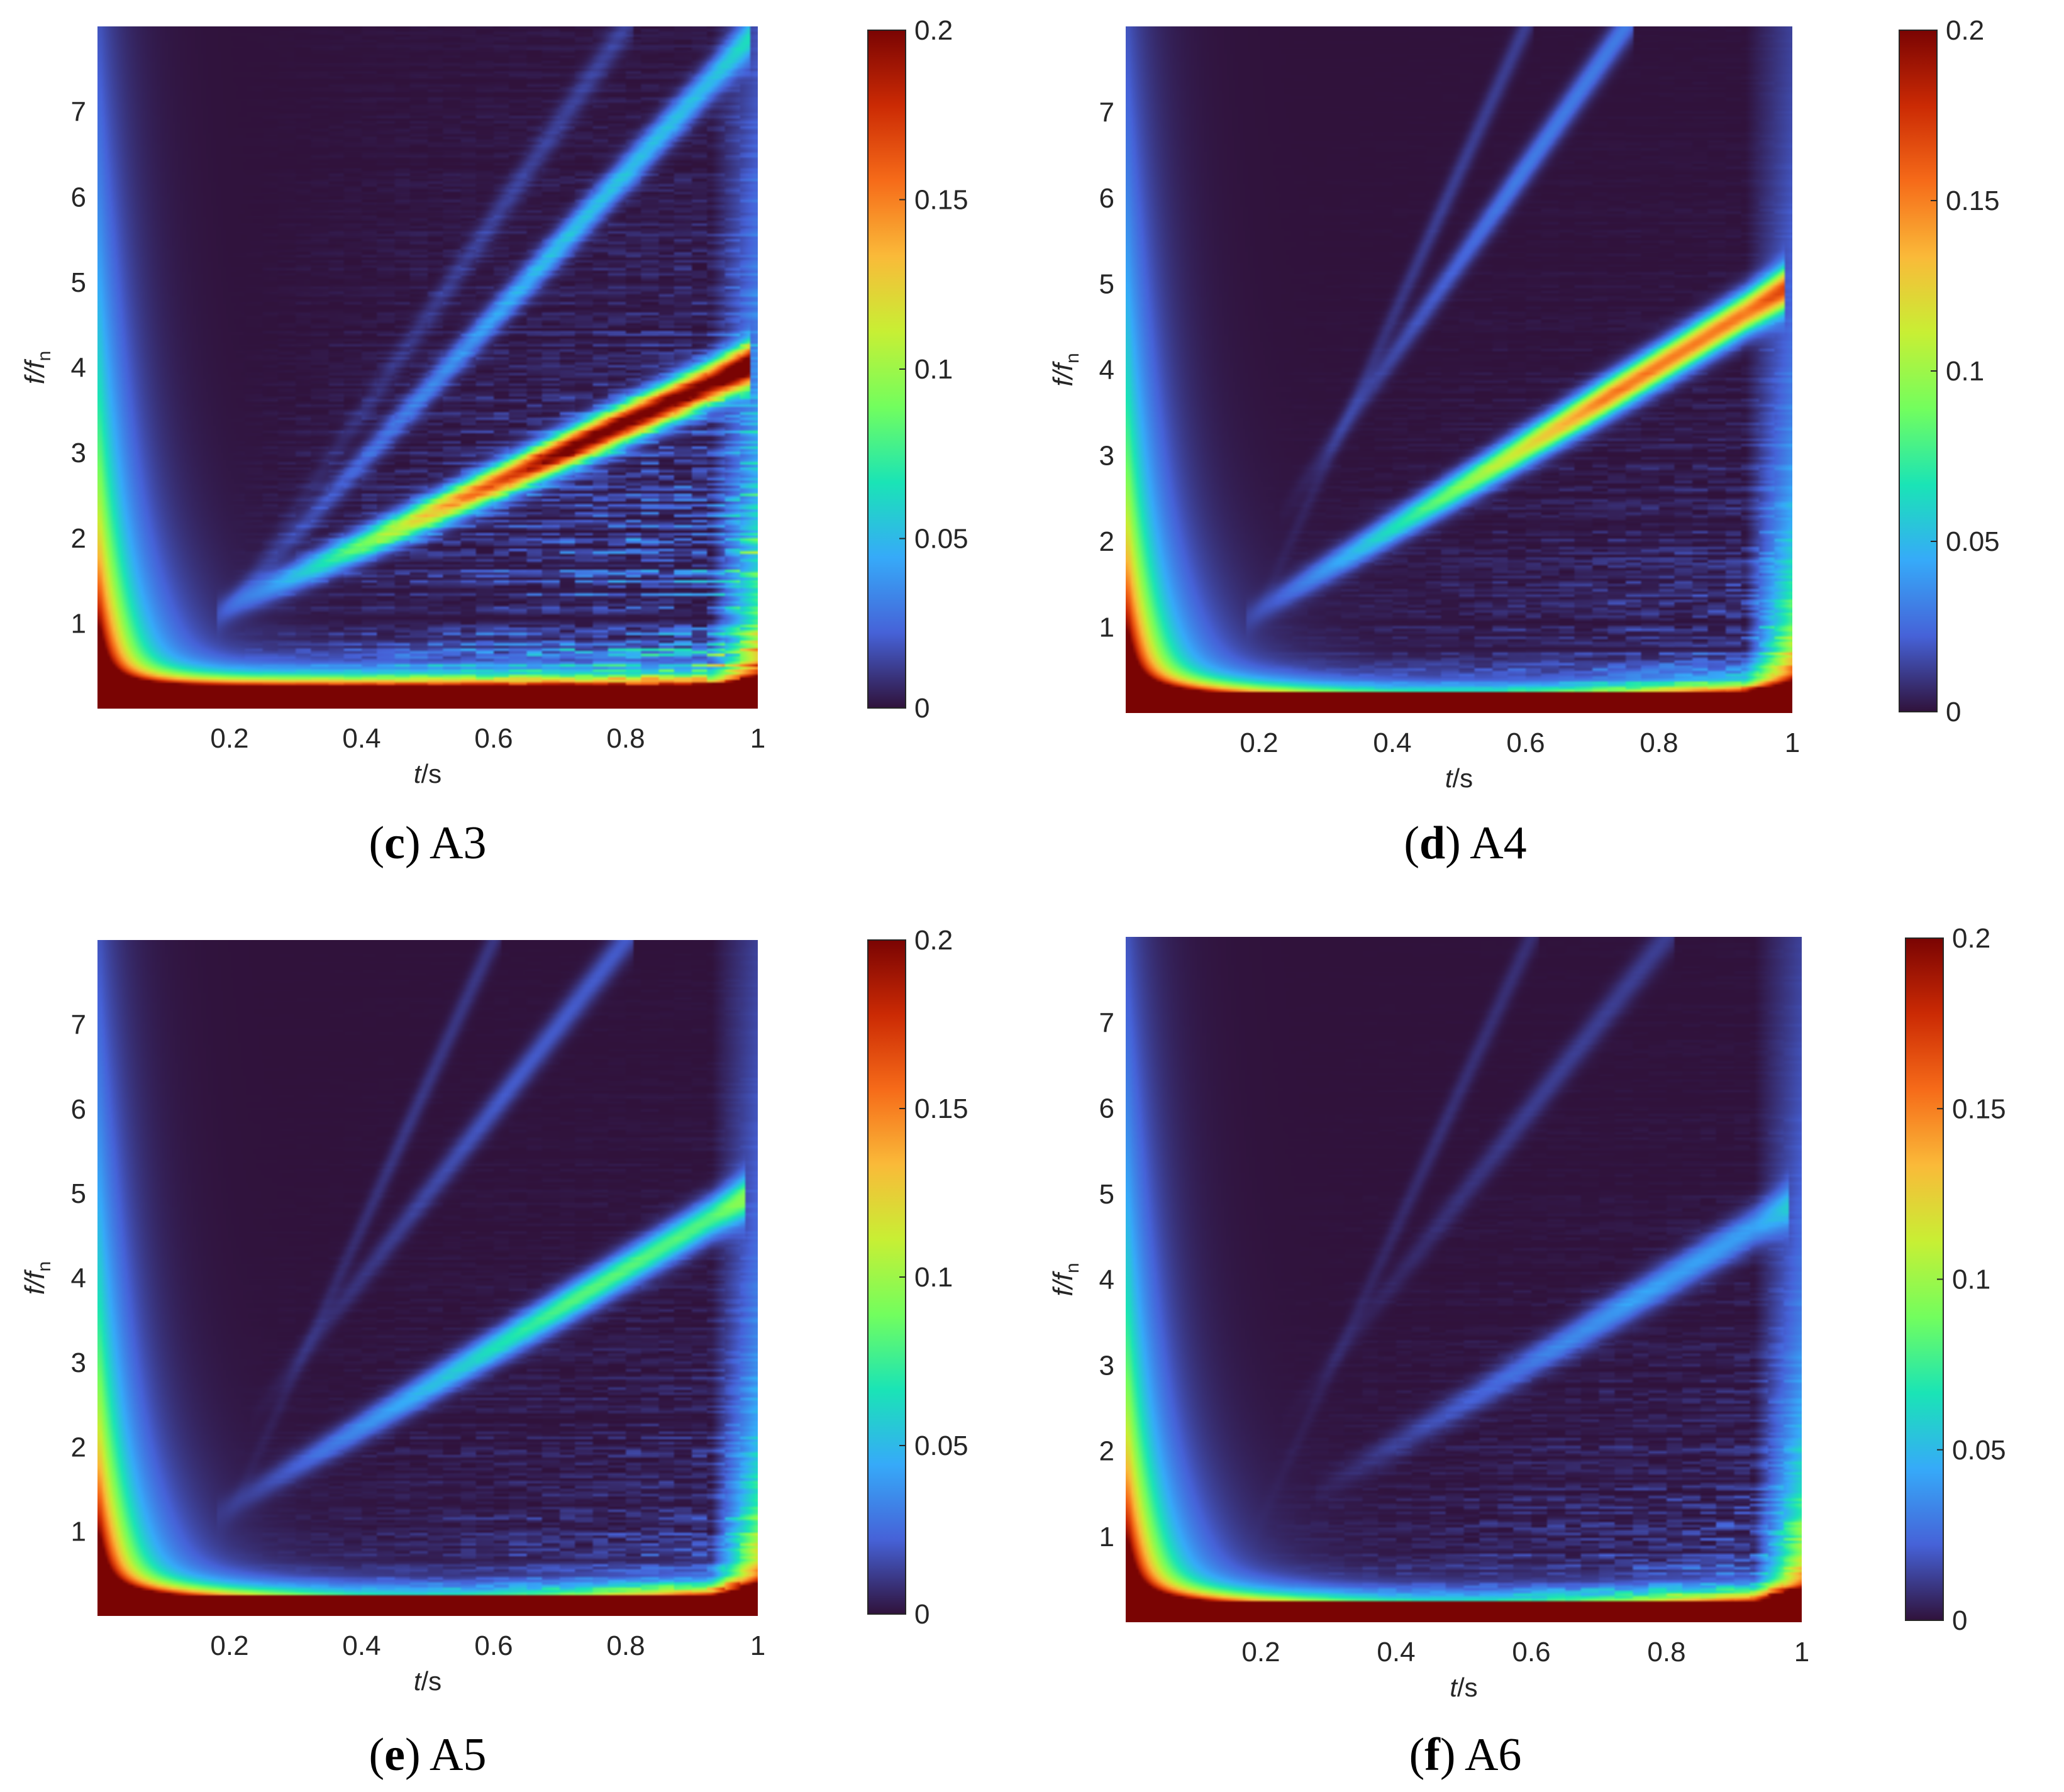 This screenshot has height=1792, width=2064. I want to click on panel-caption: (f) A6, so click(1465, 1755).